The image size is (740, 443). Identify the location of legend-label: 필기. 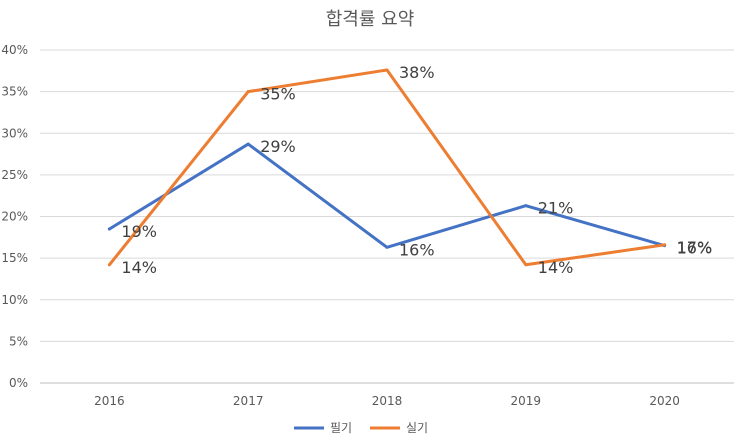
(341, 428).